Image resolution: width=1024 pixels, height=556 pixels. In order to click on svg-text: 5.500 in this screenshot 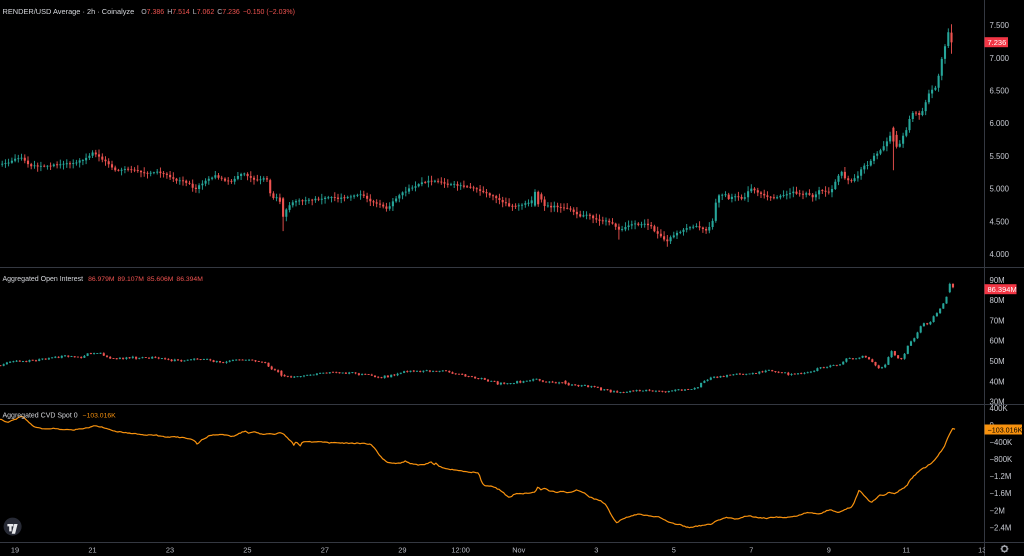, I will do `click(1000, 156)`.